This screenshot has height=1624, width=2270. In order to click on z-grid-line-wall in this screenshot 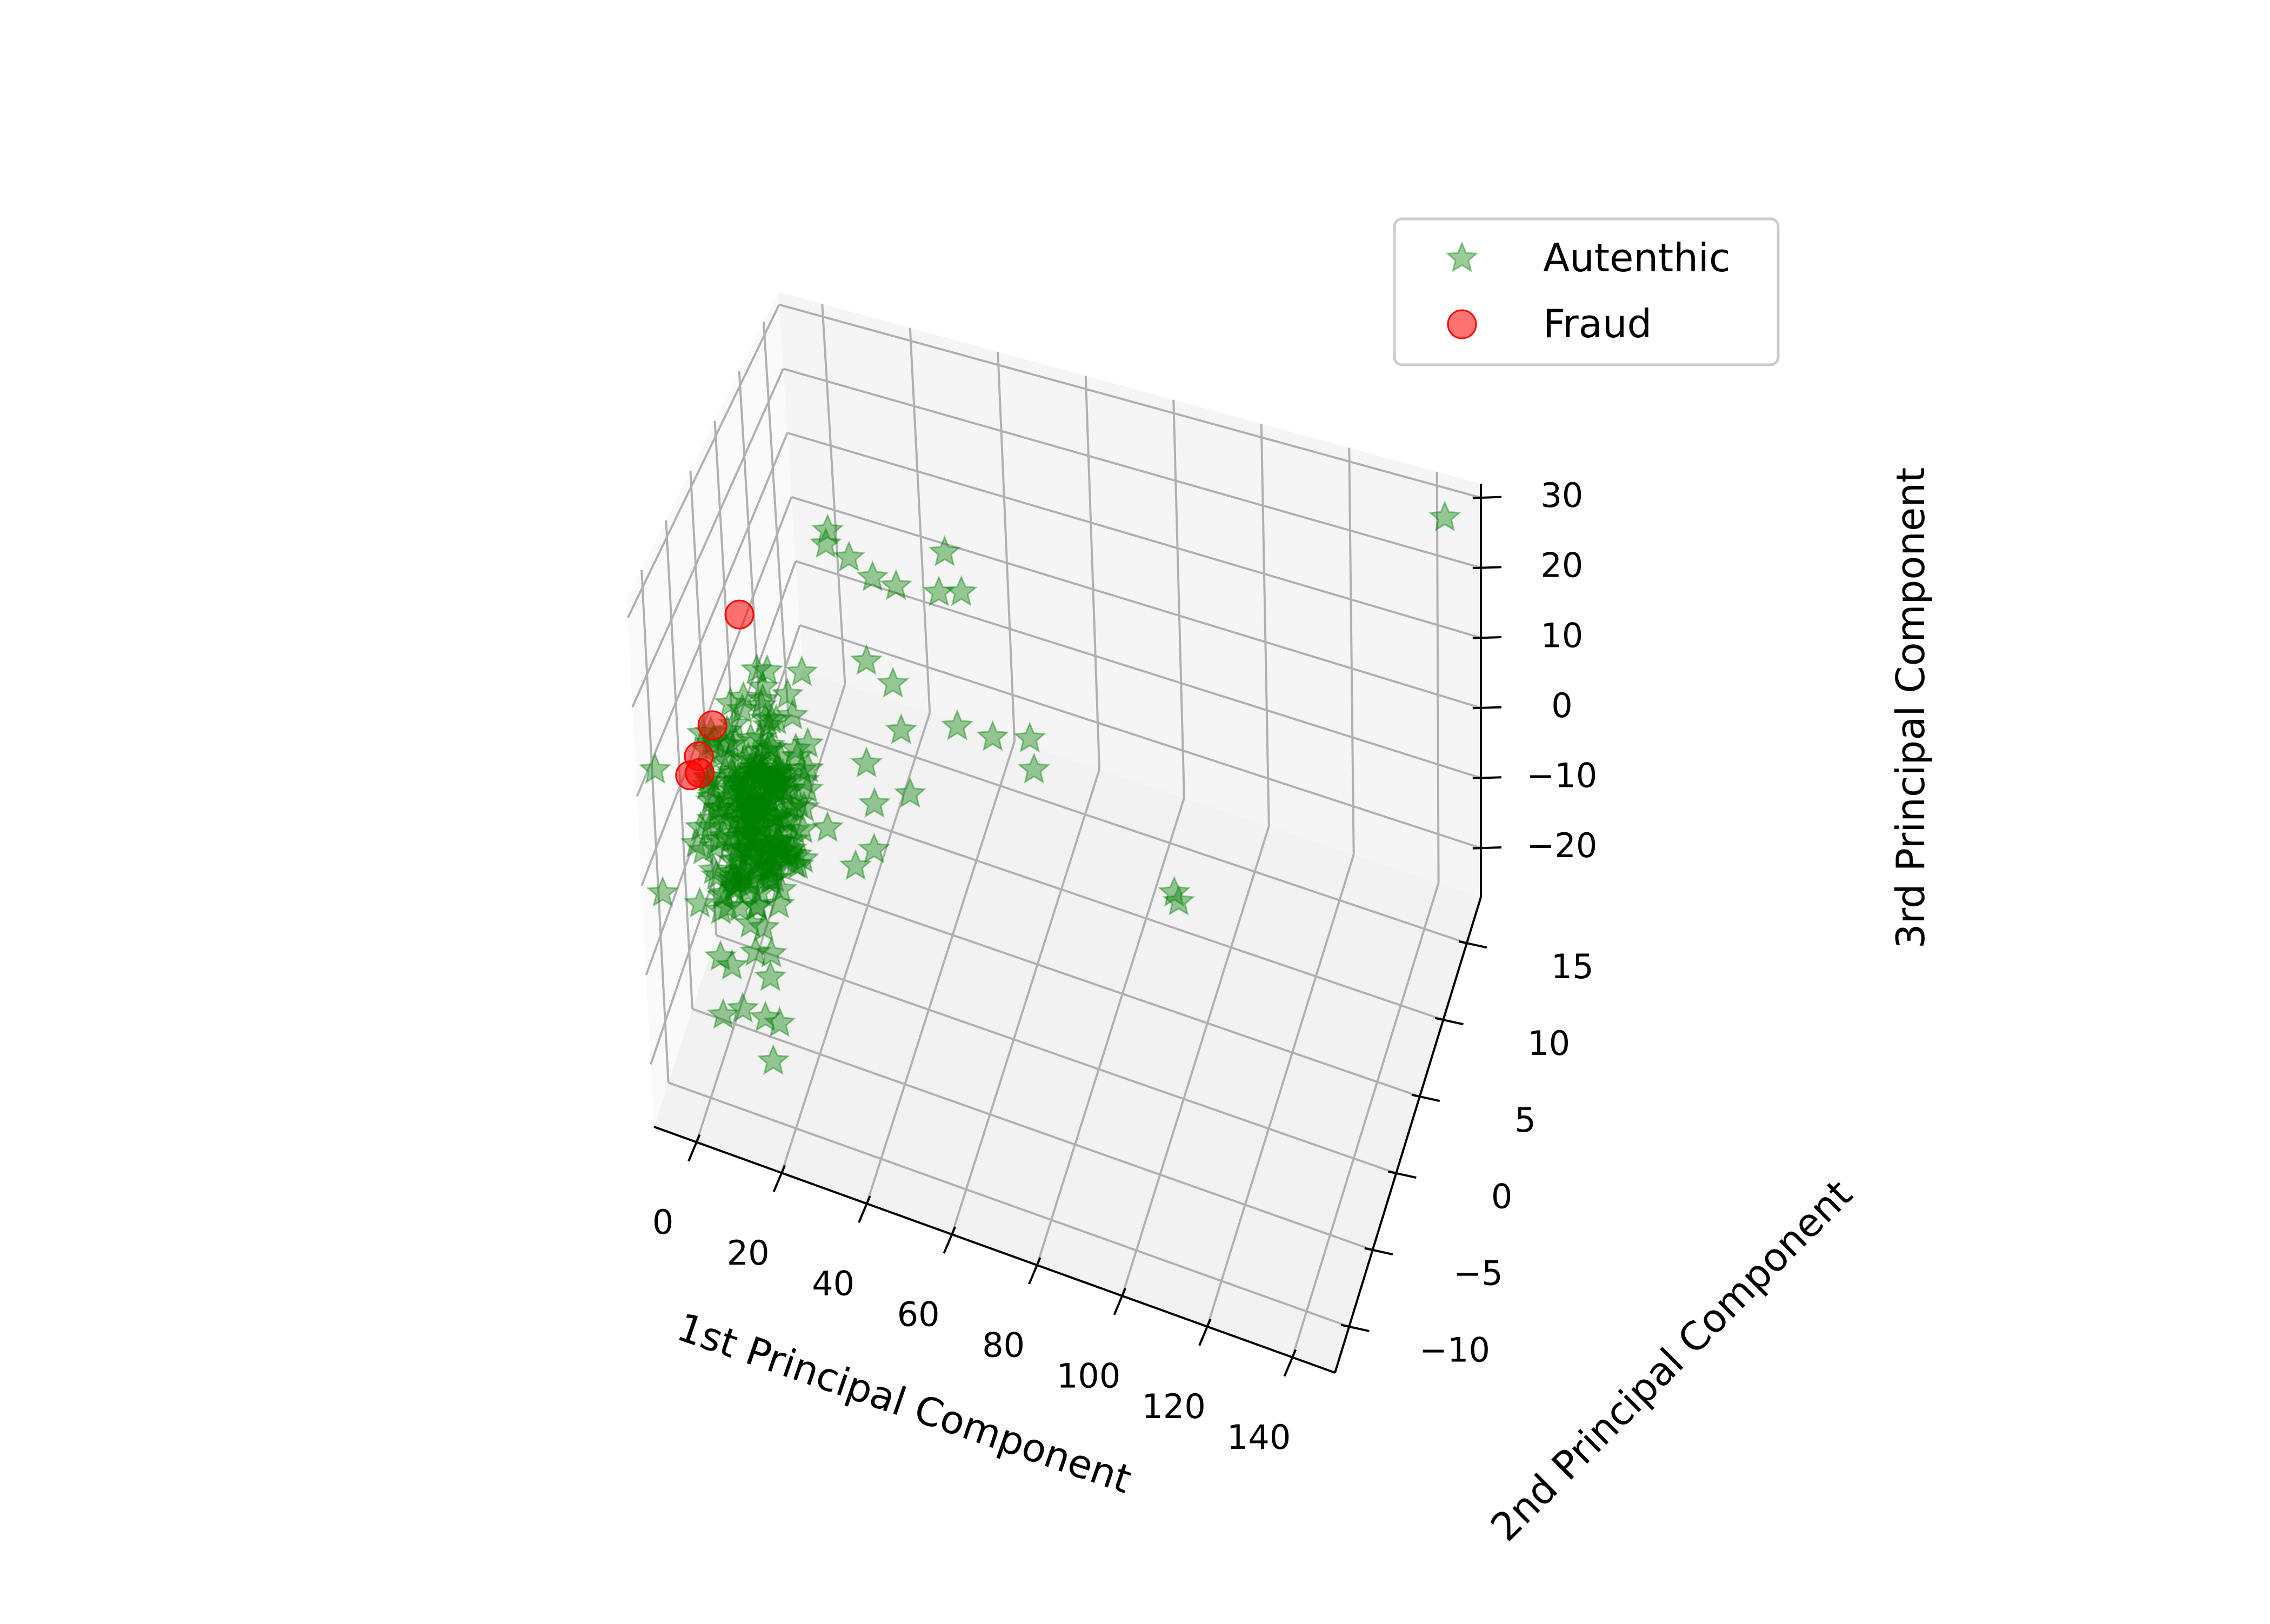, I will do `click(721, 768)`.